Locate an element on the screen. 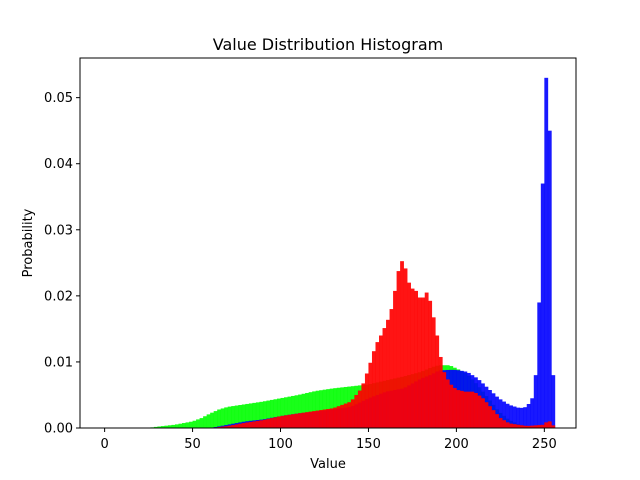 This screenshot has width=640, height=480. x-tick-label: 50 is located at coordinates (192, 444).